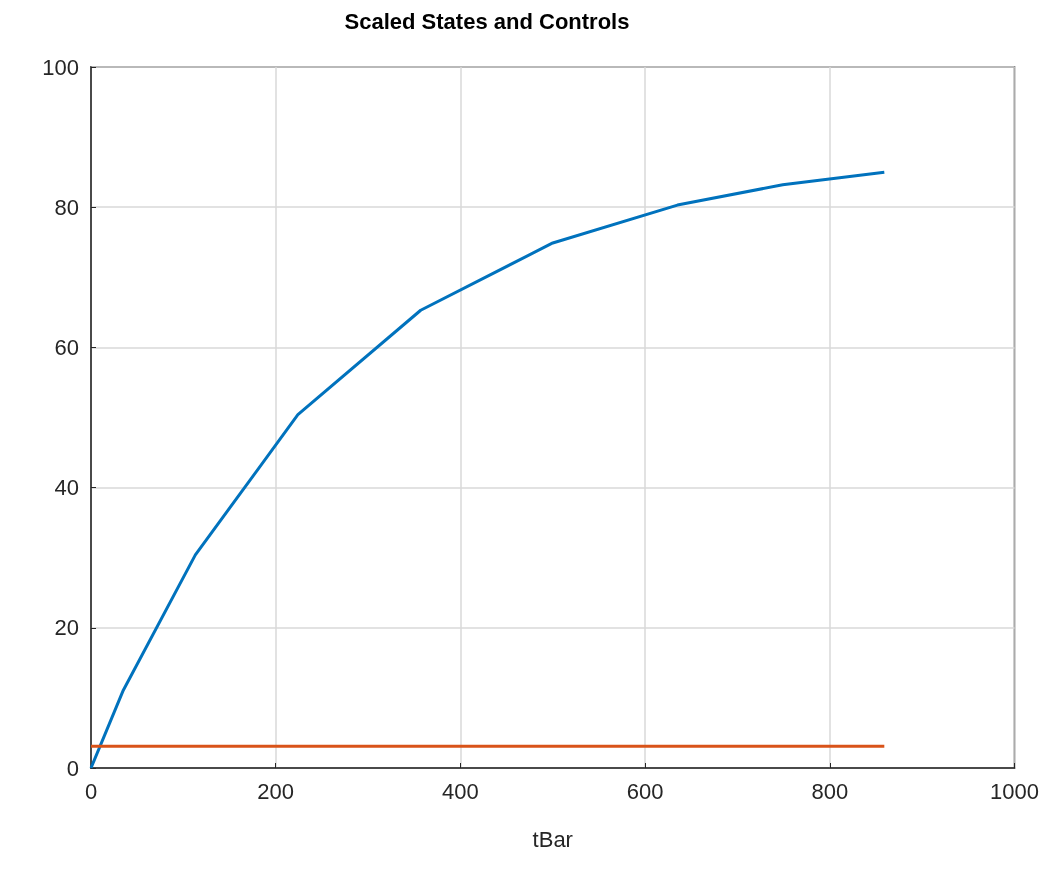 The width and height of the screenshot is (1042, 871). Describe the element at coordinates (66, 207) in the screenshot. I see `y-tick-label: 80` at that location.